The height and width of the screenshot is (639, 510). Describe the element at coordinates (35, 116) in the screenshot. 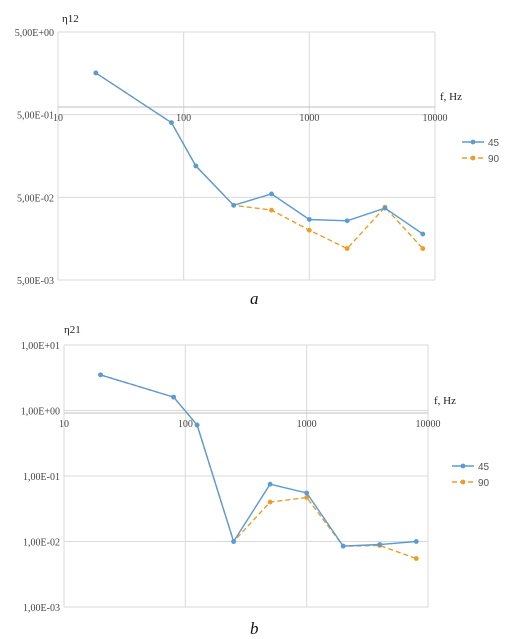

I see `chart-a-y-tick-label: 5,00E-01` at that location.